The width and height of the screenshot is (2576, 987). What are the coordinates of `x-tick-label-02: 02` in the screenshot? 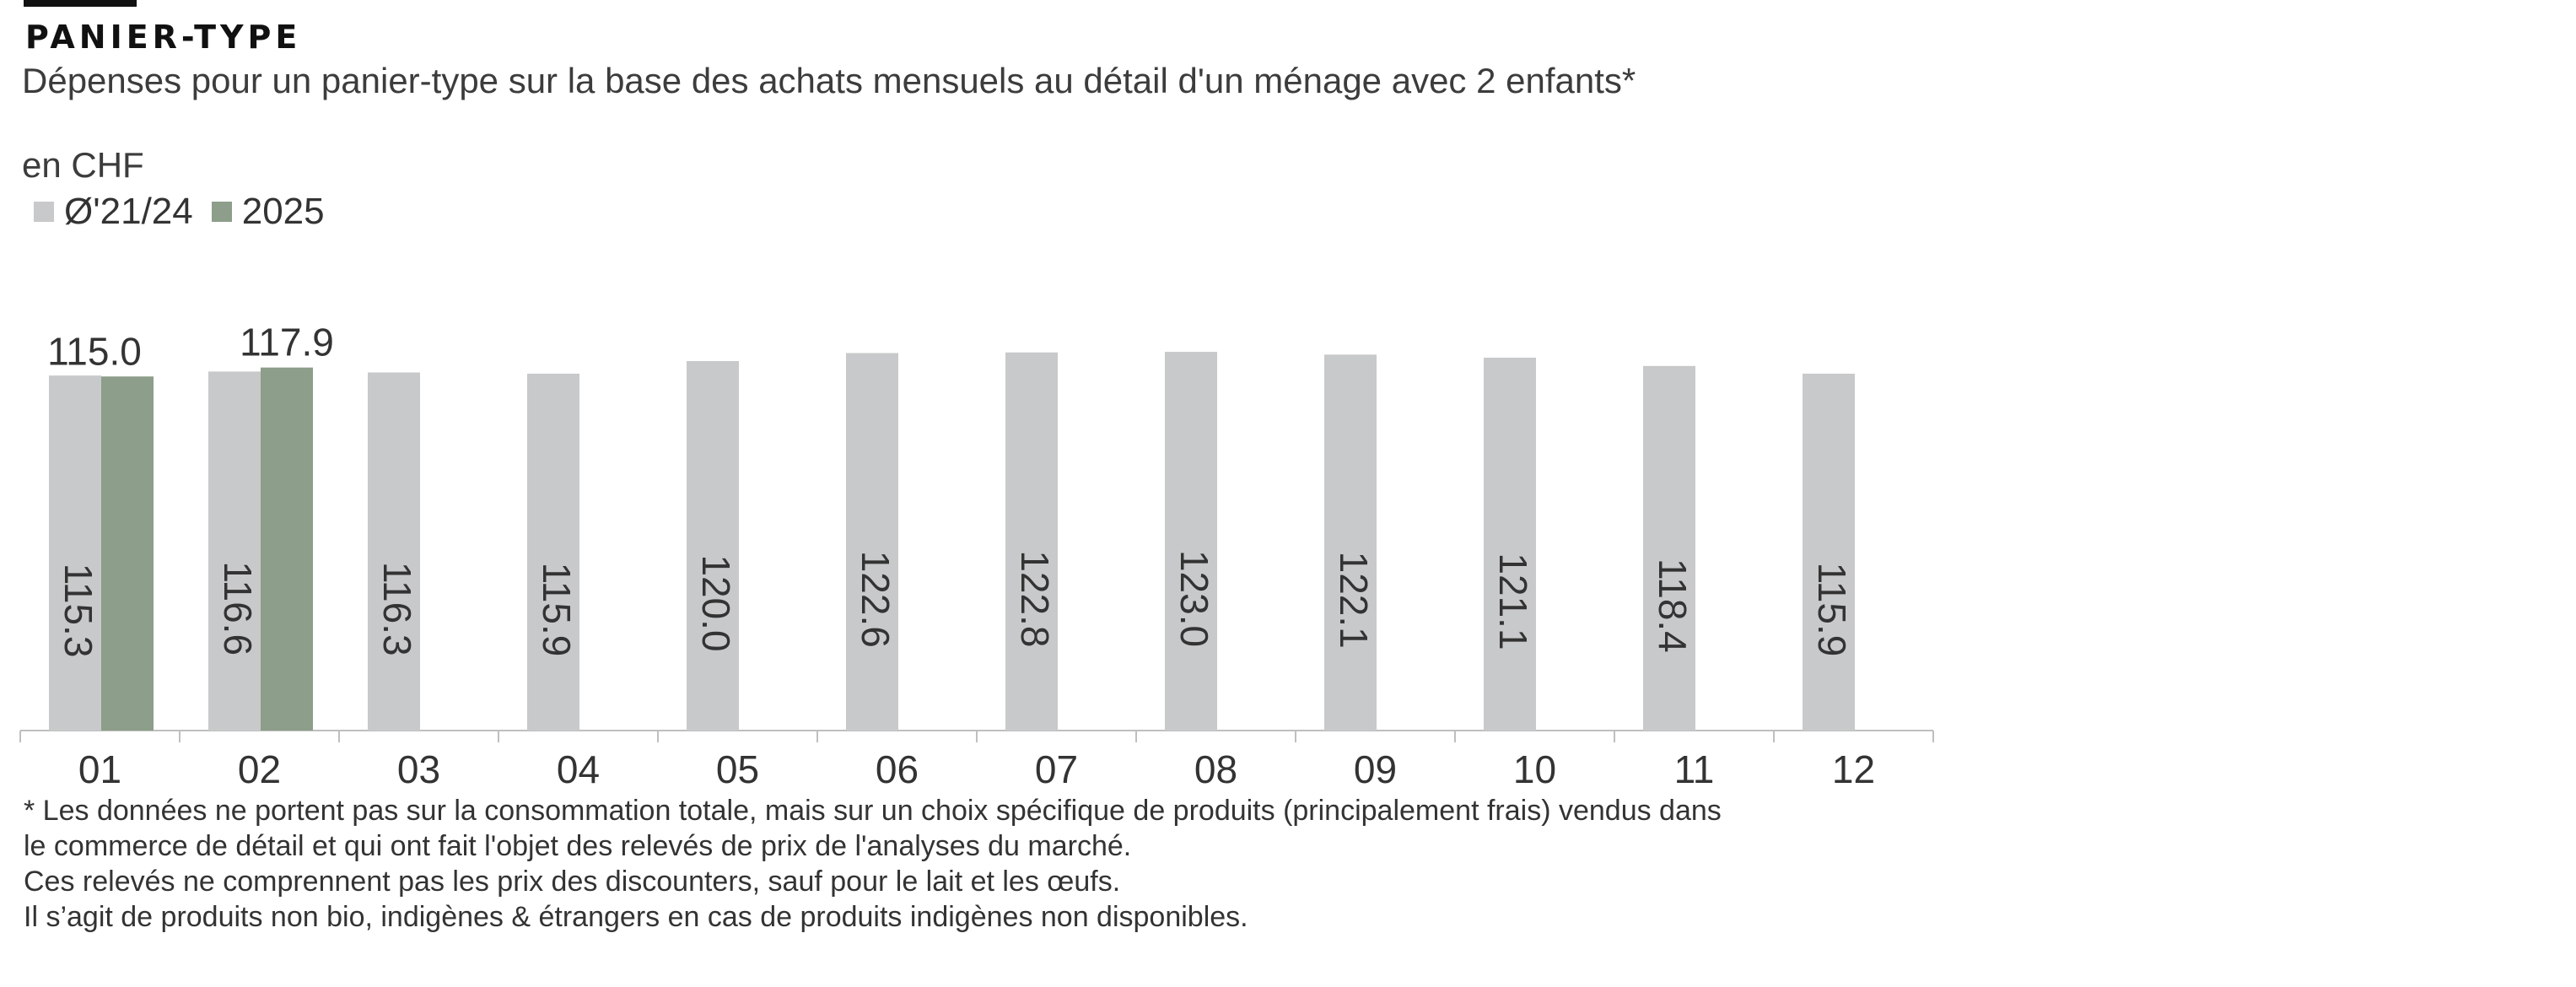 It's located at (259, 769).